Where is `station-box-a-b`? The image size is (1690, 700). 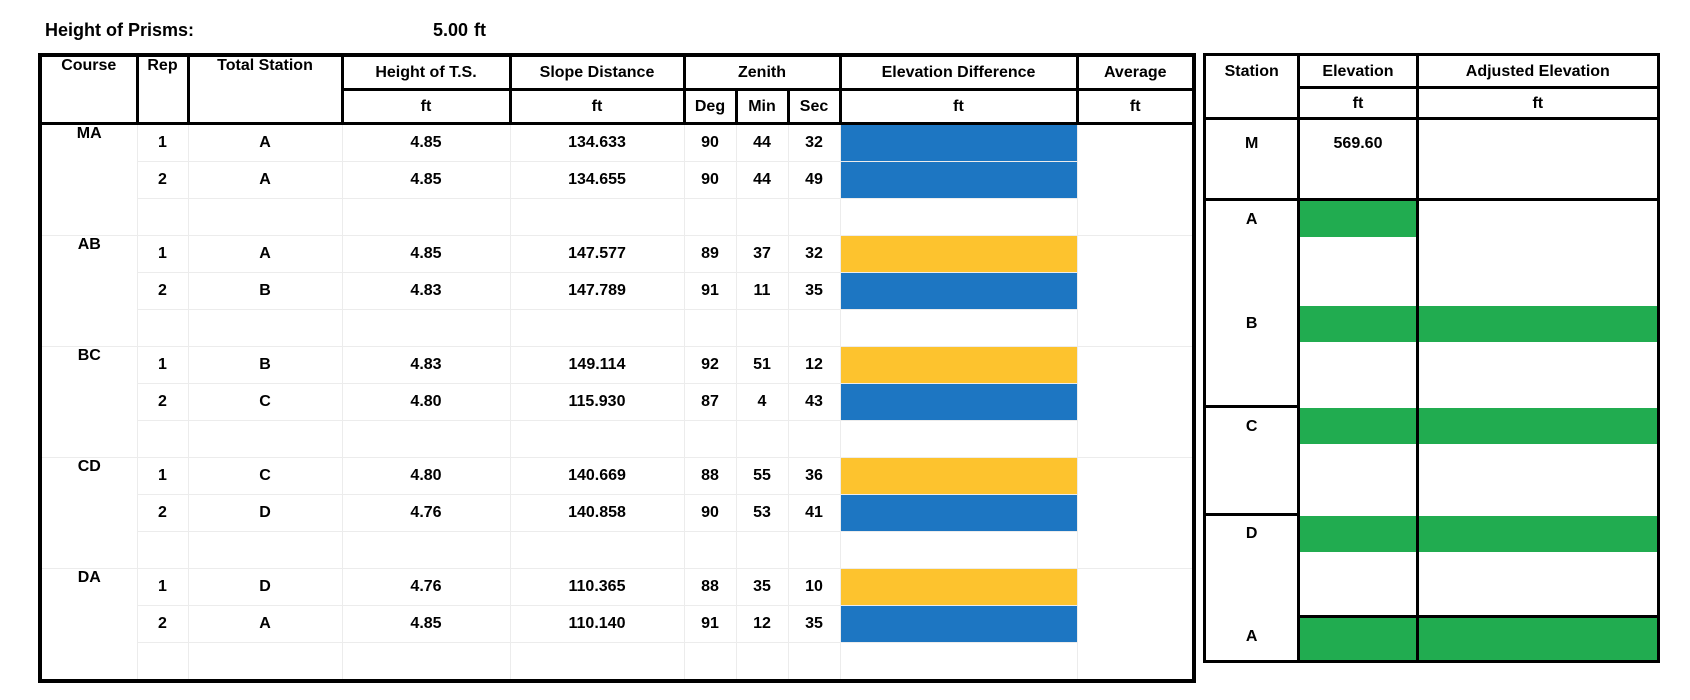
station-box-a-b is located at coordinates (1252, 304).